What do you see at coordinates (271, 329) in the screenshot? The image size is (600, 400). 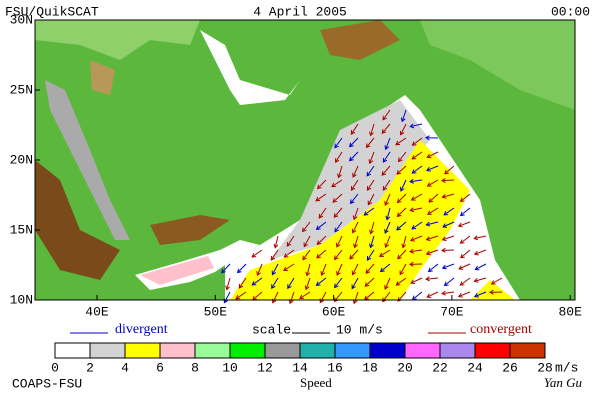 I see `scale-label: scale` at bounding box center [271, 329].